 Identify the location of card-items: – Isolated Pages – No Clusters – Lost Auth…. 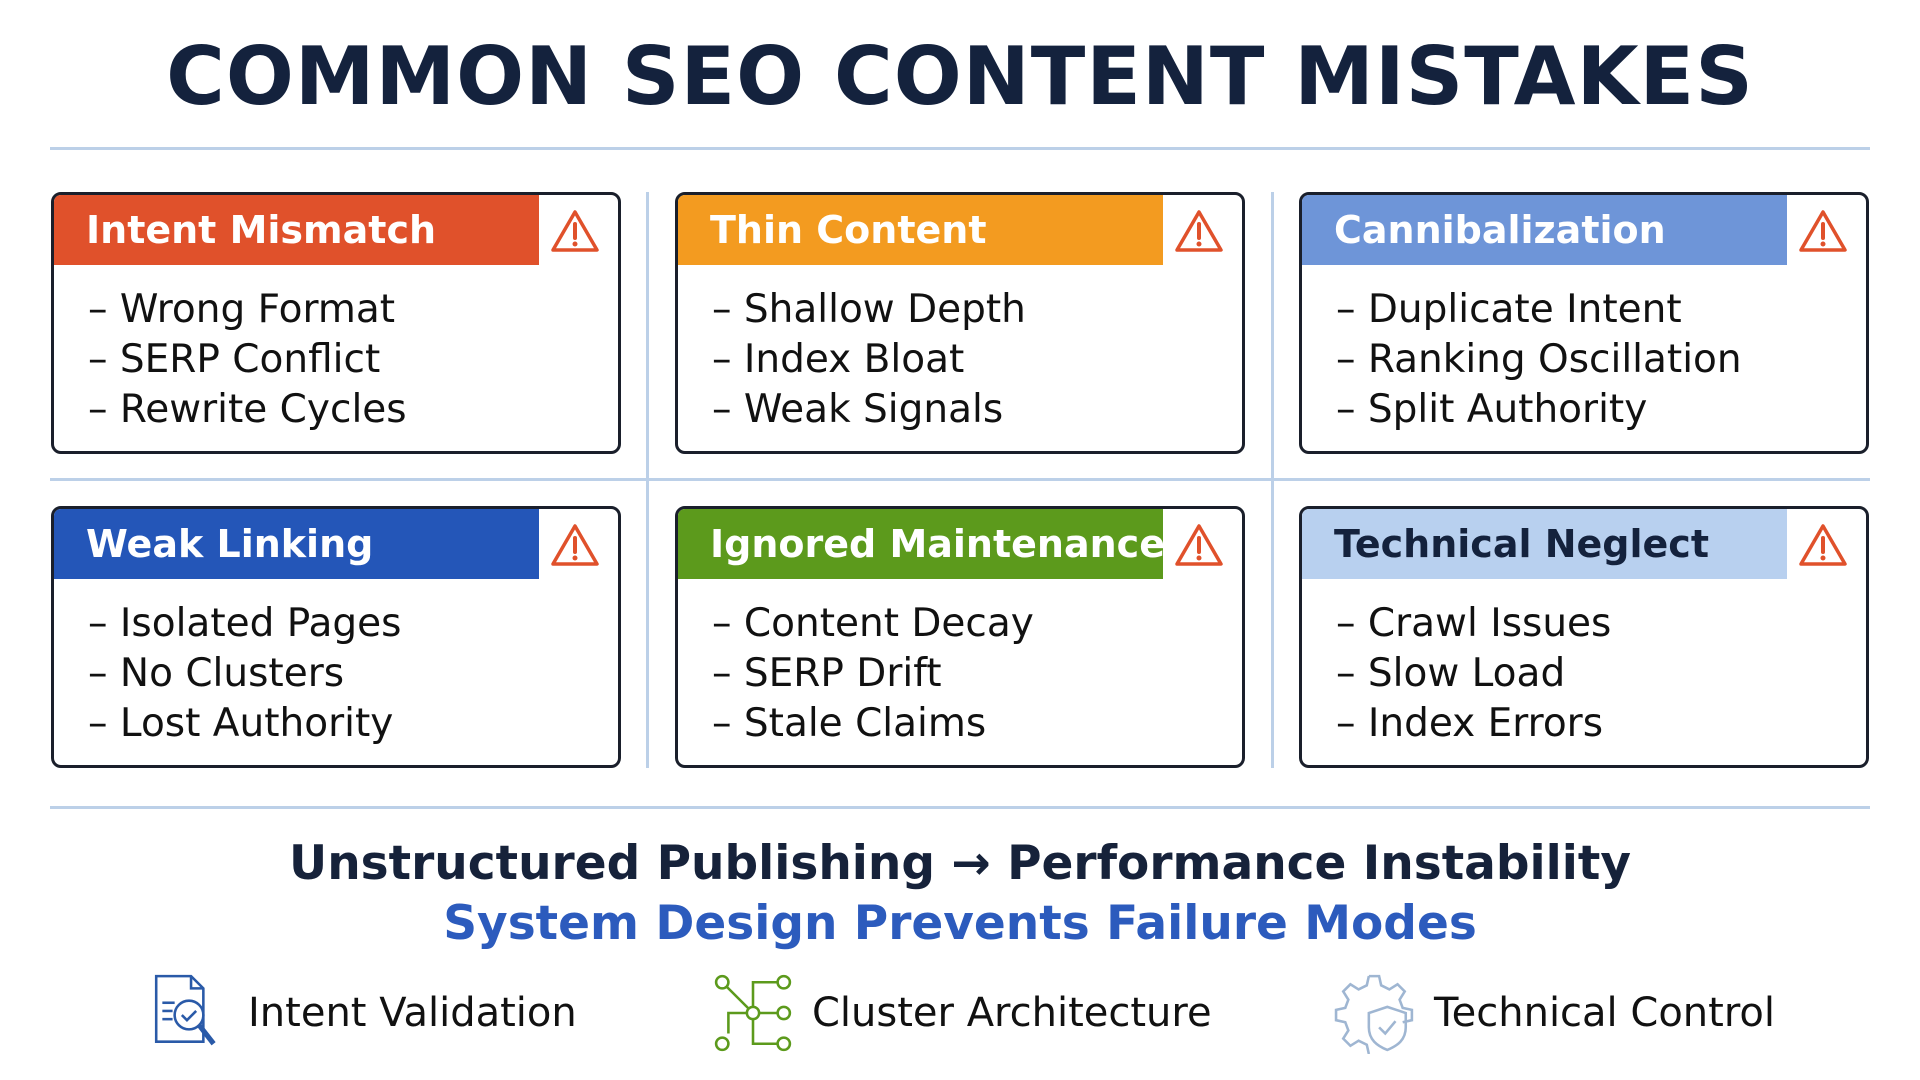
(245, 674).